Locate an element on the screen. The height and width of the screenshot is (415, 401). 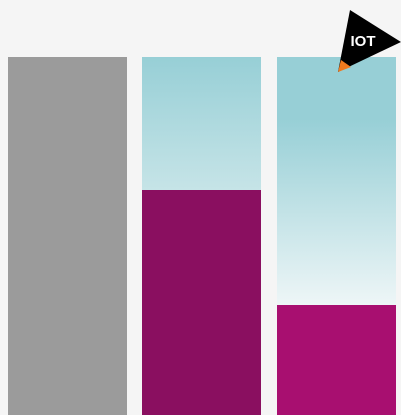
badge-triangle is located at coordinates (369, 41).